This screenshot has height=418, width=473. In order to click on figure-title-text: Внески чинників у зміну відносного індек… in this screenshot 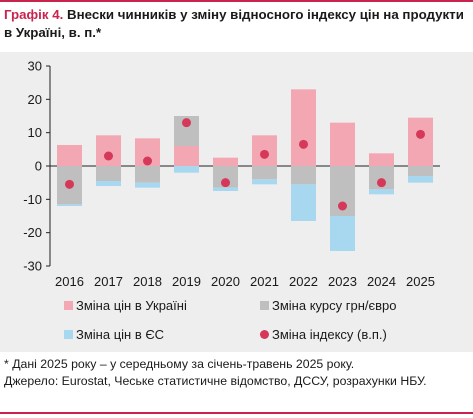, I will do `click(234, 23)`.